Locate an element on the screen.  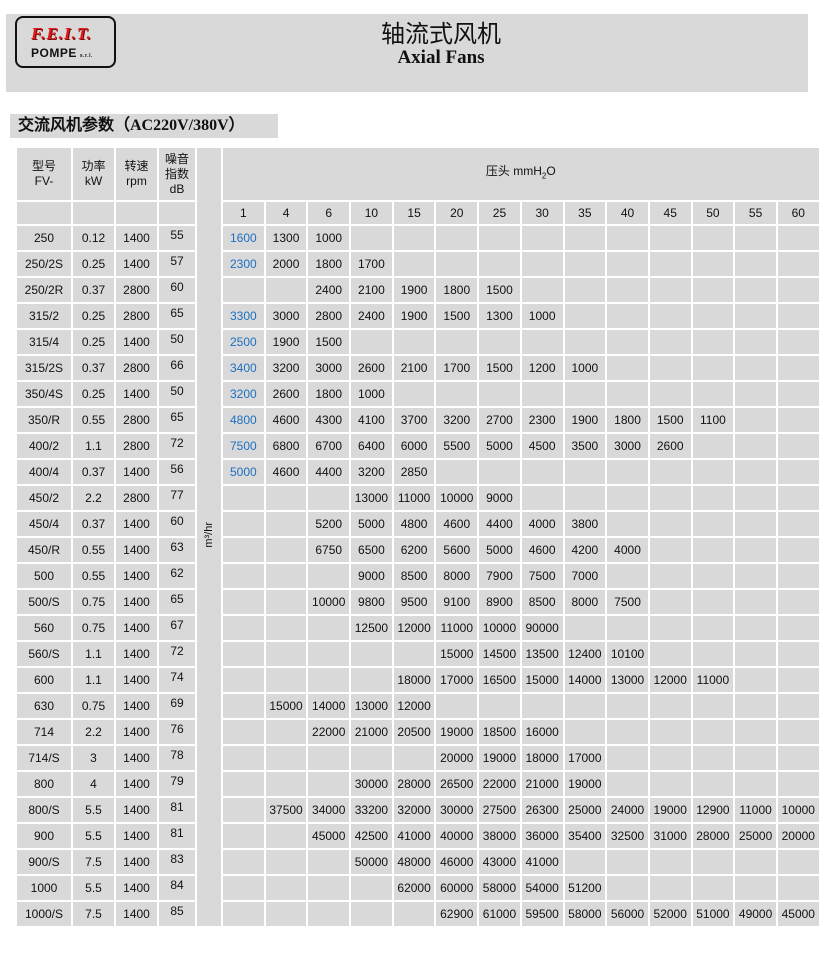
flow-cell: 28000 is located at coordinates (414, 784).